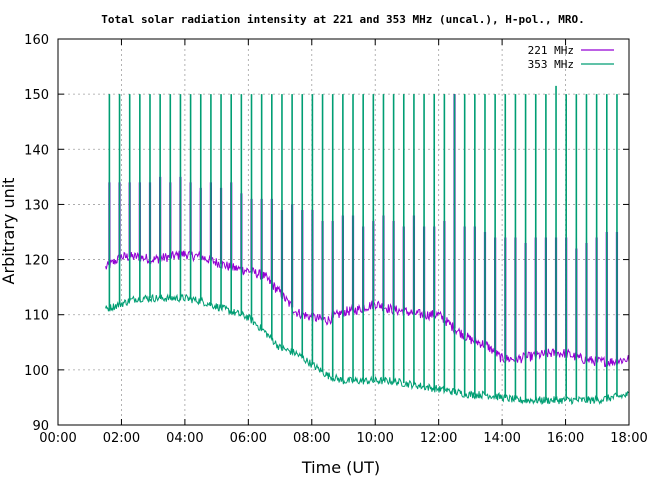 This screenshot has width=650, height=480. I want to click on y-tick-label: 140, so click(36, 150).